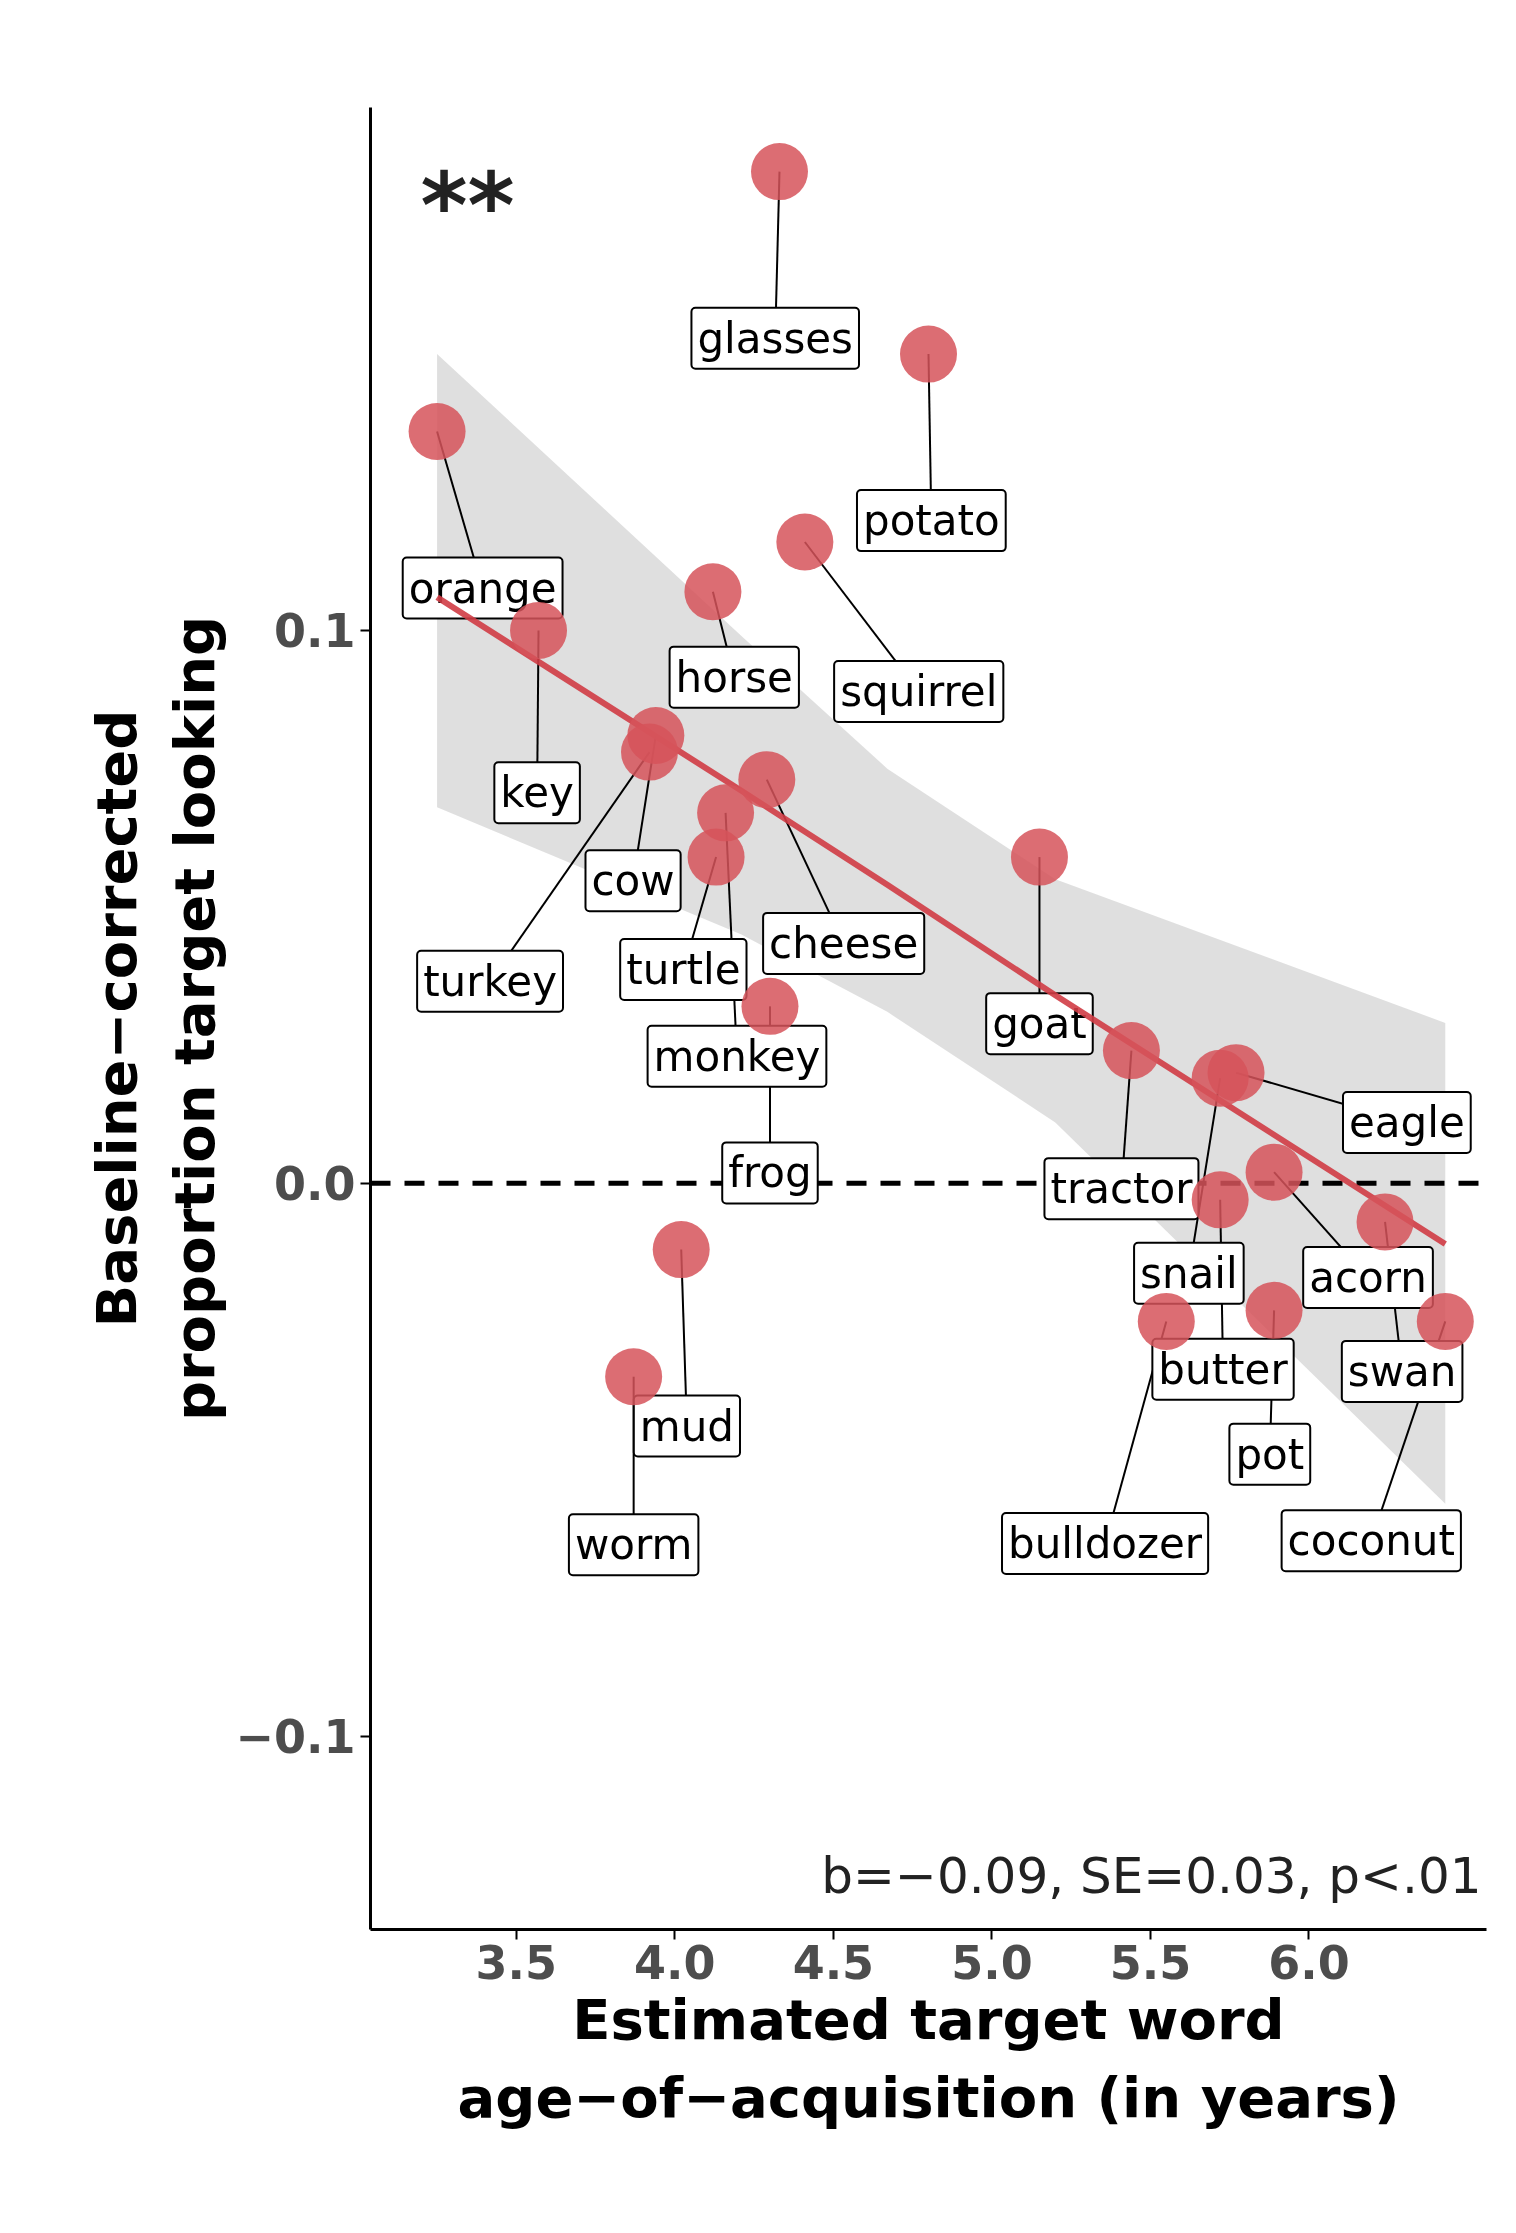  What do you see at coordinates (1368, 1278) in the screenshot?
I see `annotation: acorn` at bounding box center [1368, 1278].